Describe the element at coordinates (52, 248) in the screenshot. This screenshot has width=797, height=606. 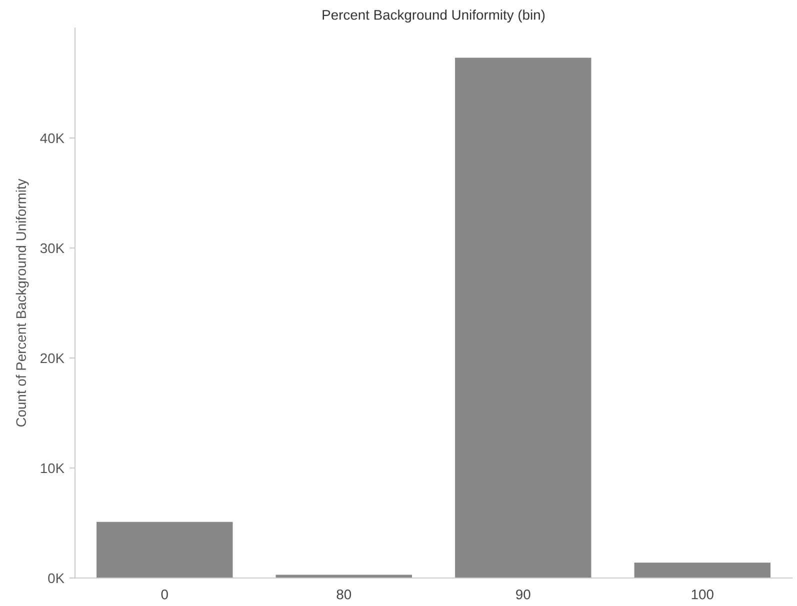
I see `y-tick-label: 30K` at that location.